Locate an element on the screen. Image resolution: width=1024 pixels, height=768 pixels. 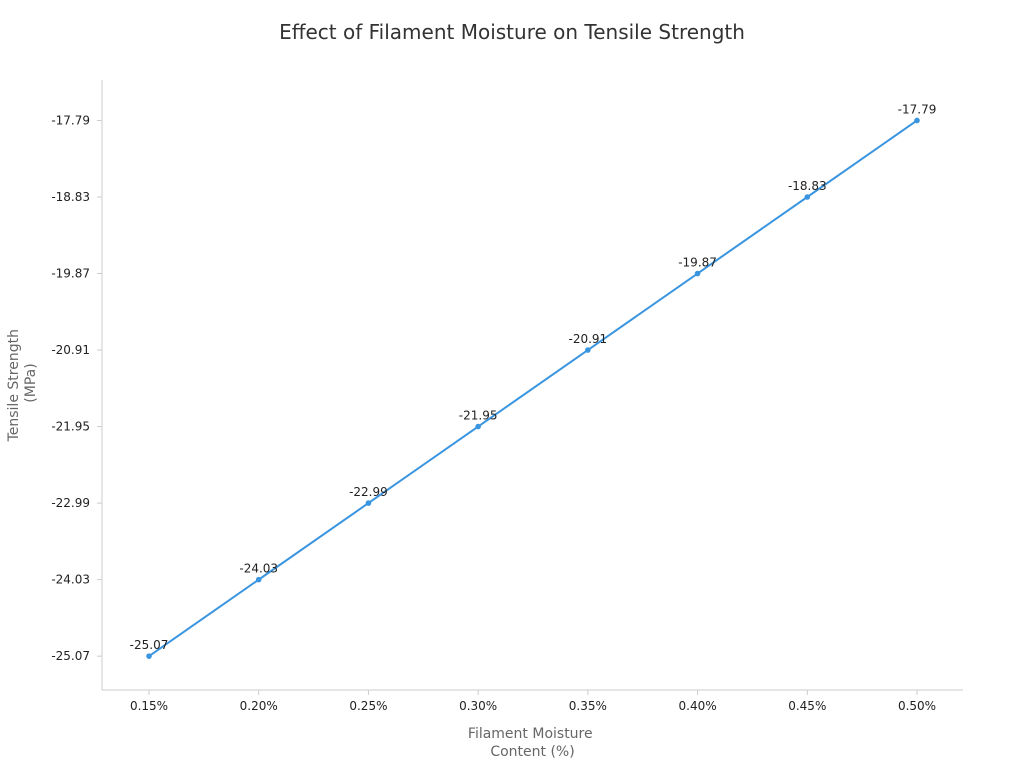
data-label: -25.07 is located at coordinates (149, 645).